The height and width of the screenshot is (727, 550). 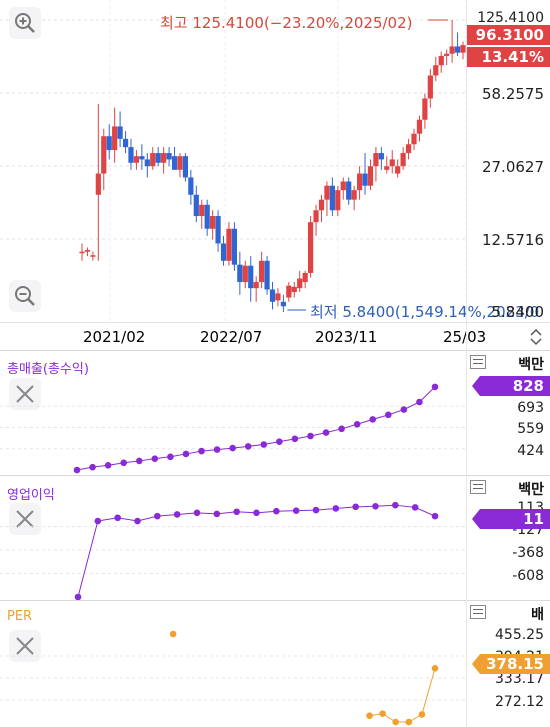 What do you see at coordinates (48, 369) in the screenshot?
I see `revenue-panel-title: 총매출(총수익)` at bounding box center [48, 369].